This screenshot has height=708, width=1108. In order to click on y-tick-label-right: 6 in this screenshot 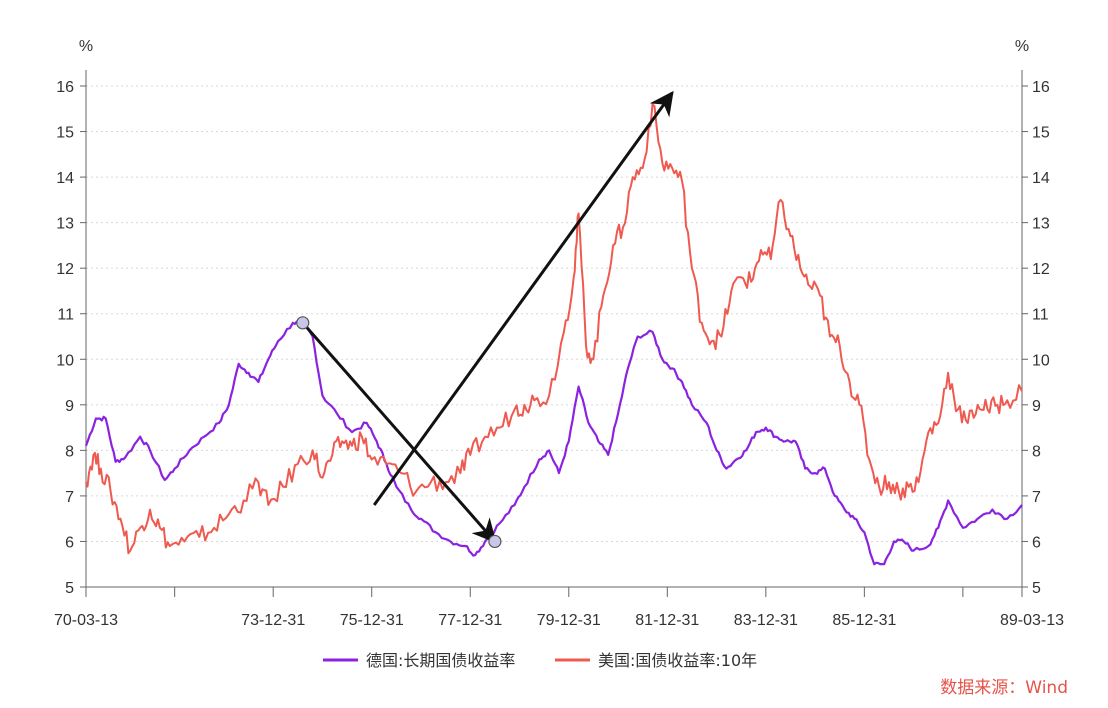, I will do `click(1036, 542)`.